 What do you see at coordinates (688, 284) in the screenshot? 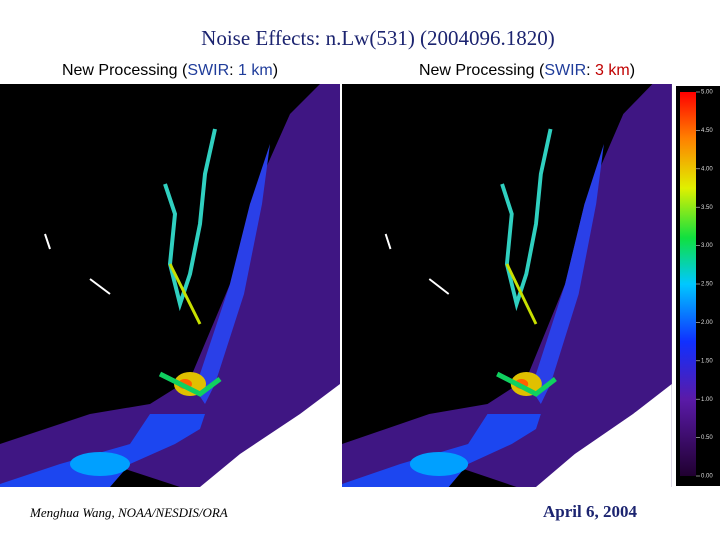
I see `colorbar` at bounding box center [688, 284].